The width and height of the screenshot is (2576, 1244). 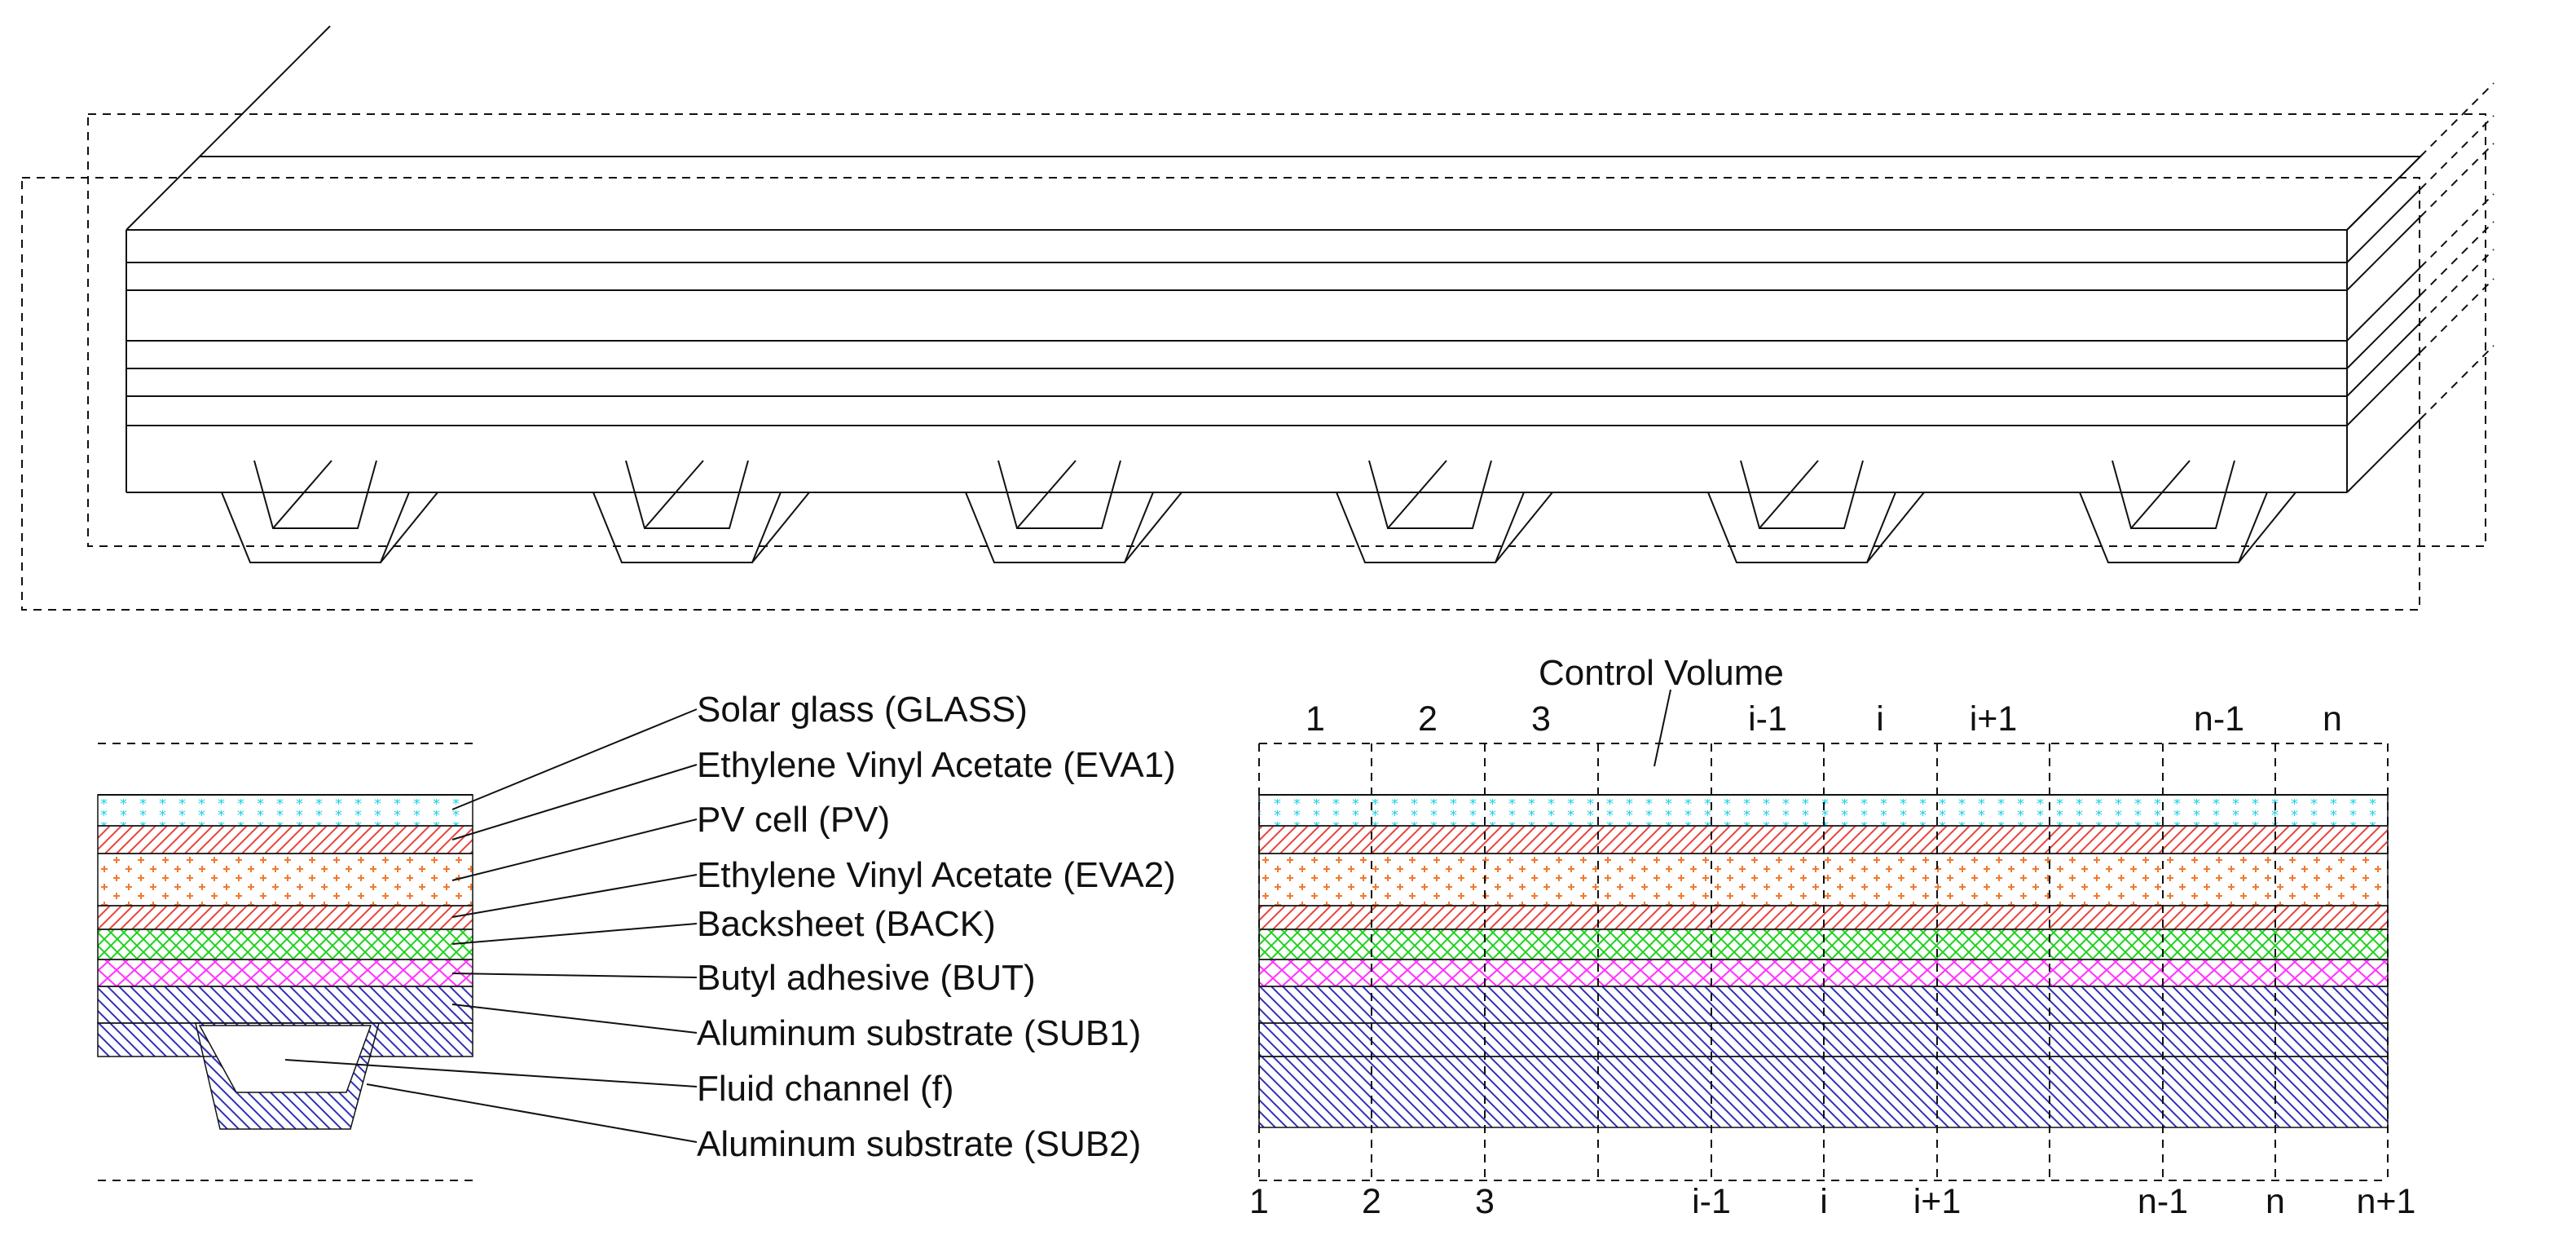 I want to click on label-back: Backsheet (BACK), so click(x=846, y=924).